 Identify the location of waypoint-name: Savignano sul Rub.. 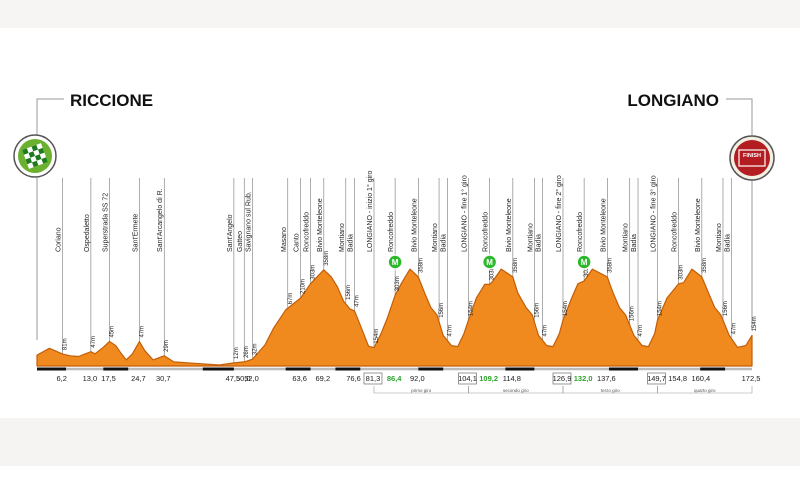
(249, 221).